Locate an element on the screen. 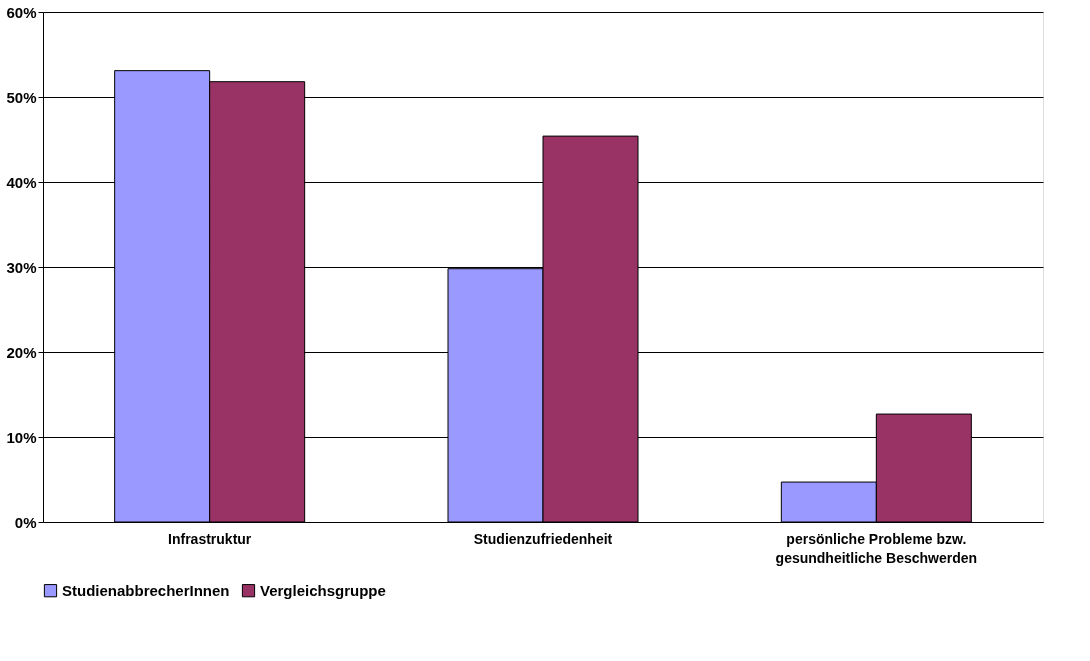 The width and height of the screenshot is (1090, 661). y-tick-label: 30% is located at coordinates (21, 267).